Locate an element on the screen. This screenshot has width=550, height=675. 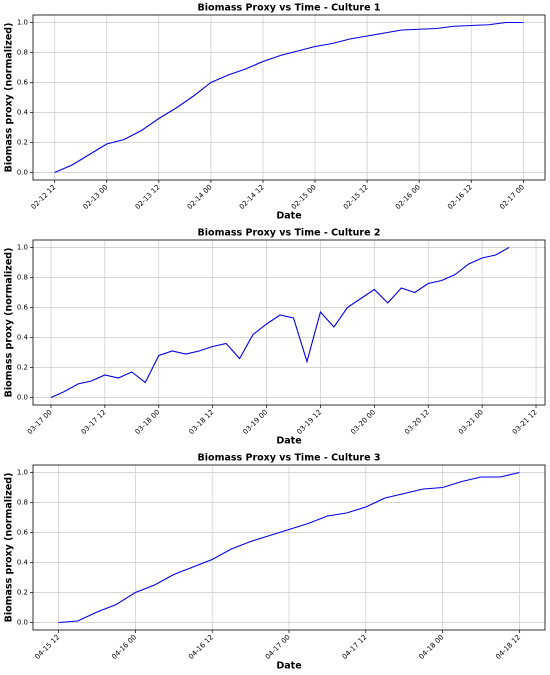
chart-title: Biomass Proxy vs Time - Culture 1 is located at coordinates (289, 8).